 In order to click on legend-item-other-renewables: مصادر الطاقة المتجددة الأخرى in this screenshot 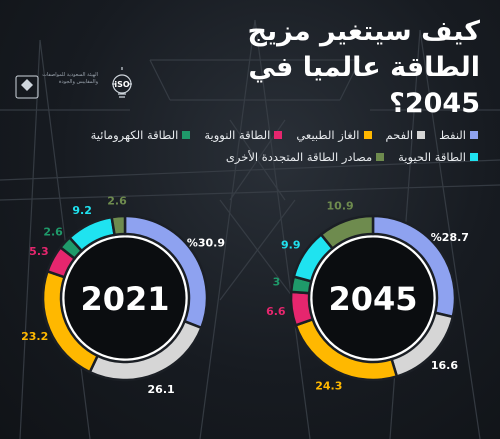, I will do `click(305, 157)`.